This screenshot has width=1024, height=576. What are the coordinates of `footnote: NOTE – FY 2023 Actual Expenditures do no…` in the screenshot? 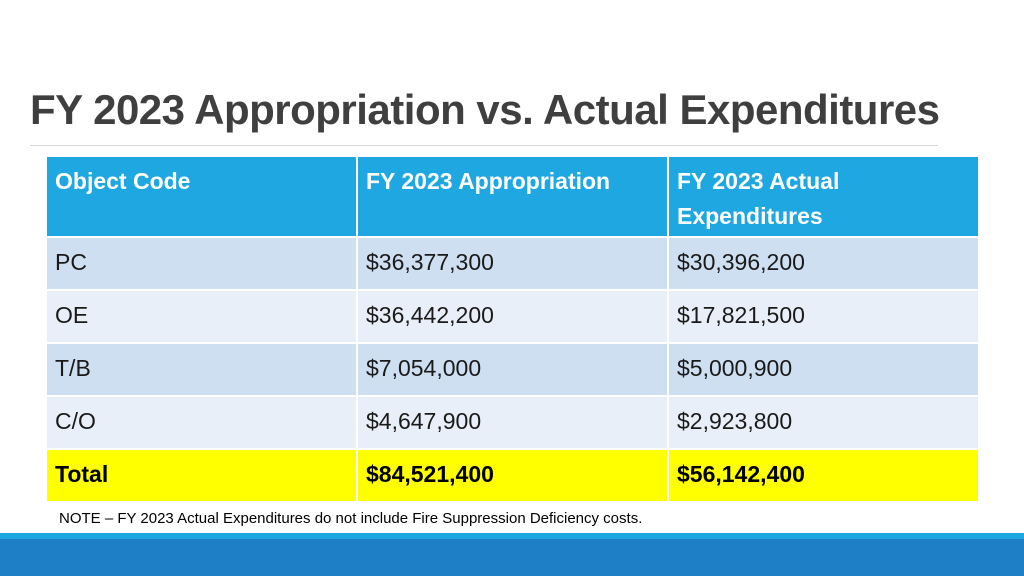 It's located at (351, 518).